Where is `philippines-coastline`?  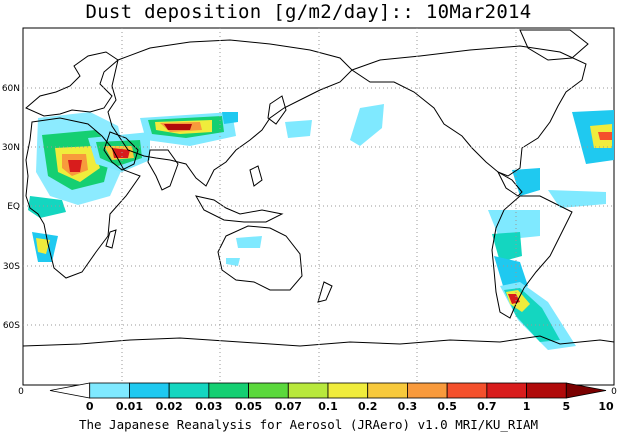 philippines-coastline is located at coordinates (256, 176).